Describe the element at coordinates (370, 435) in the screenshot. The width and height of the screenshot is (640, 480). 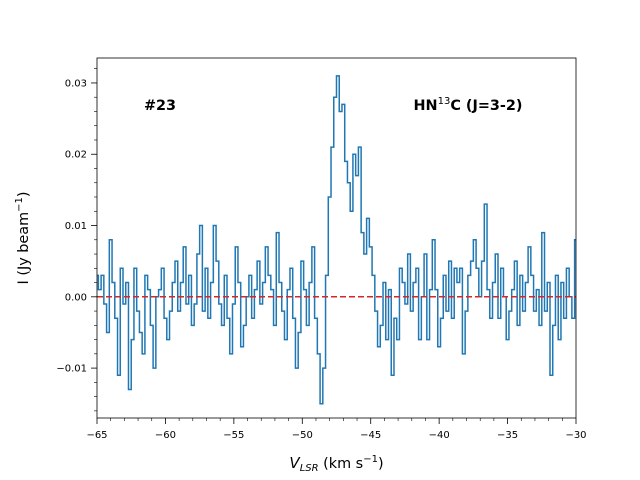
I see `x-tick-label: −45` at that location.